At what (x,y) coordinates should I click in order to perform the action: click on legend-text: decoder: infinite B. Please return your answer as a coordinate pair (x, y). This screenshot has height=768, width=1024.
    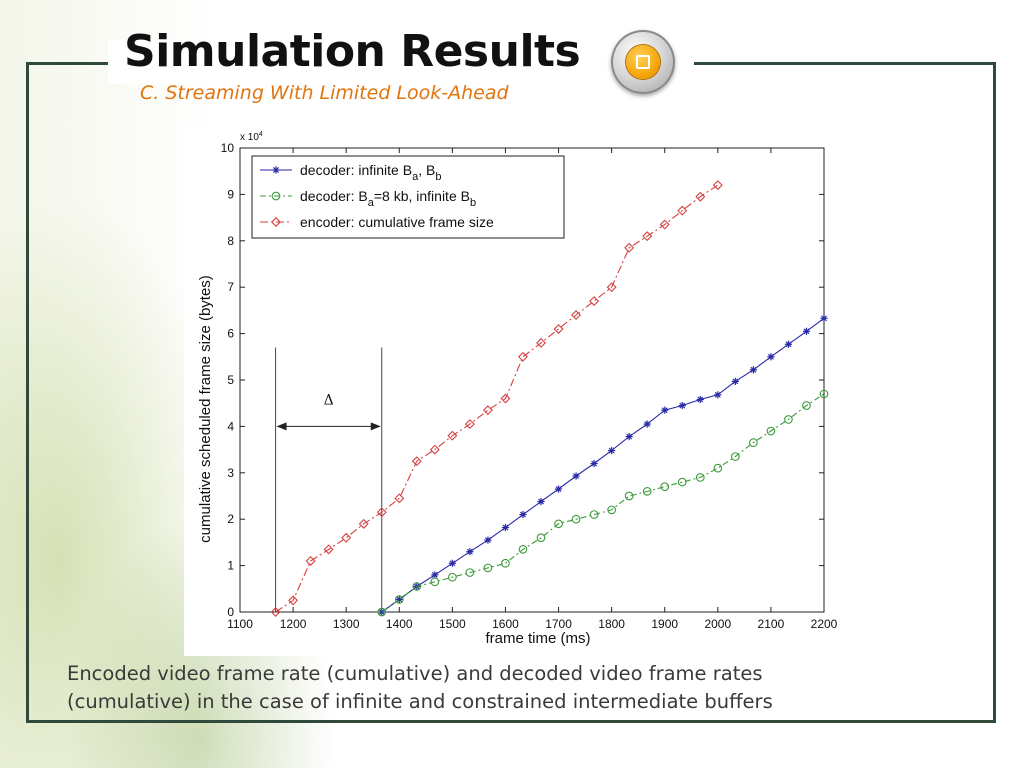
    Looking at the image, I should click on (356, 170).